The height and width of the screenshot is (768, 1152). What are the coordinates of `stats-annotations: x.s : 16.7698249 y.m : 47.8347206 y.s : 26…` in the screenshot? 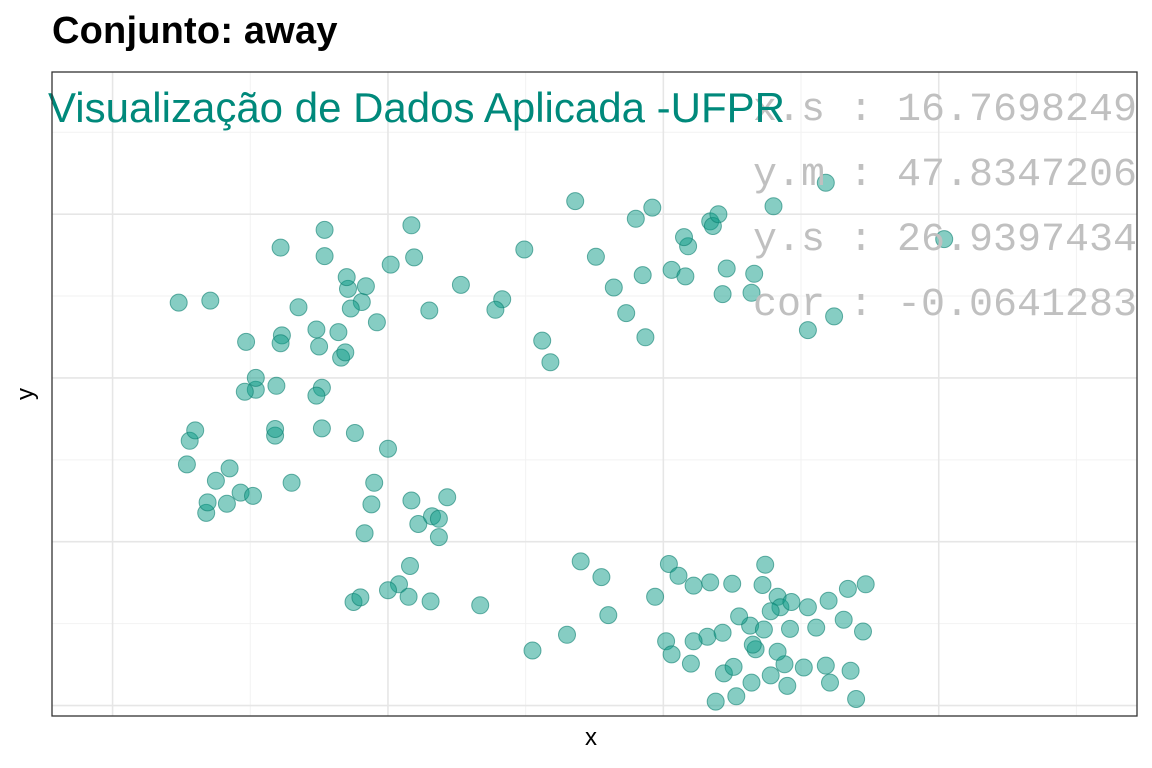 It's located at (945, 208).